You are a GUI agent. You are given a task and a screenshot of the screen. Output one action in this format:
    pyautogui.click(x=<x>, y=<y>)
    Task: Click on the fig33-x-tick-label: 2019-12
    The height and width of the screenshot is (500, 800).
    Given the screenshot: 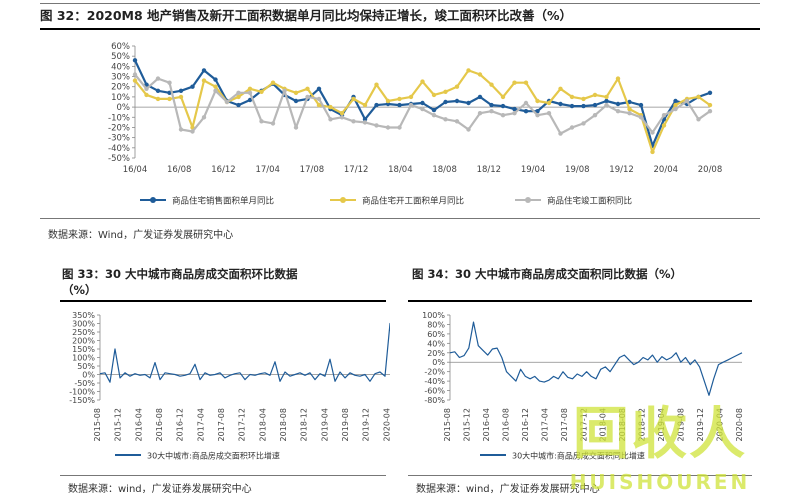 What is the action you would take?
    pyautogui.click(x=366, y=424)
    